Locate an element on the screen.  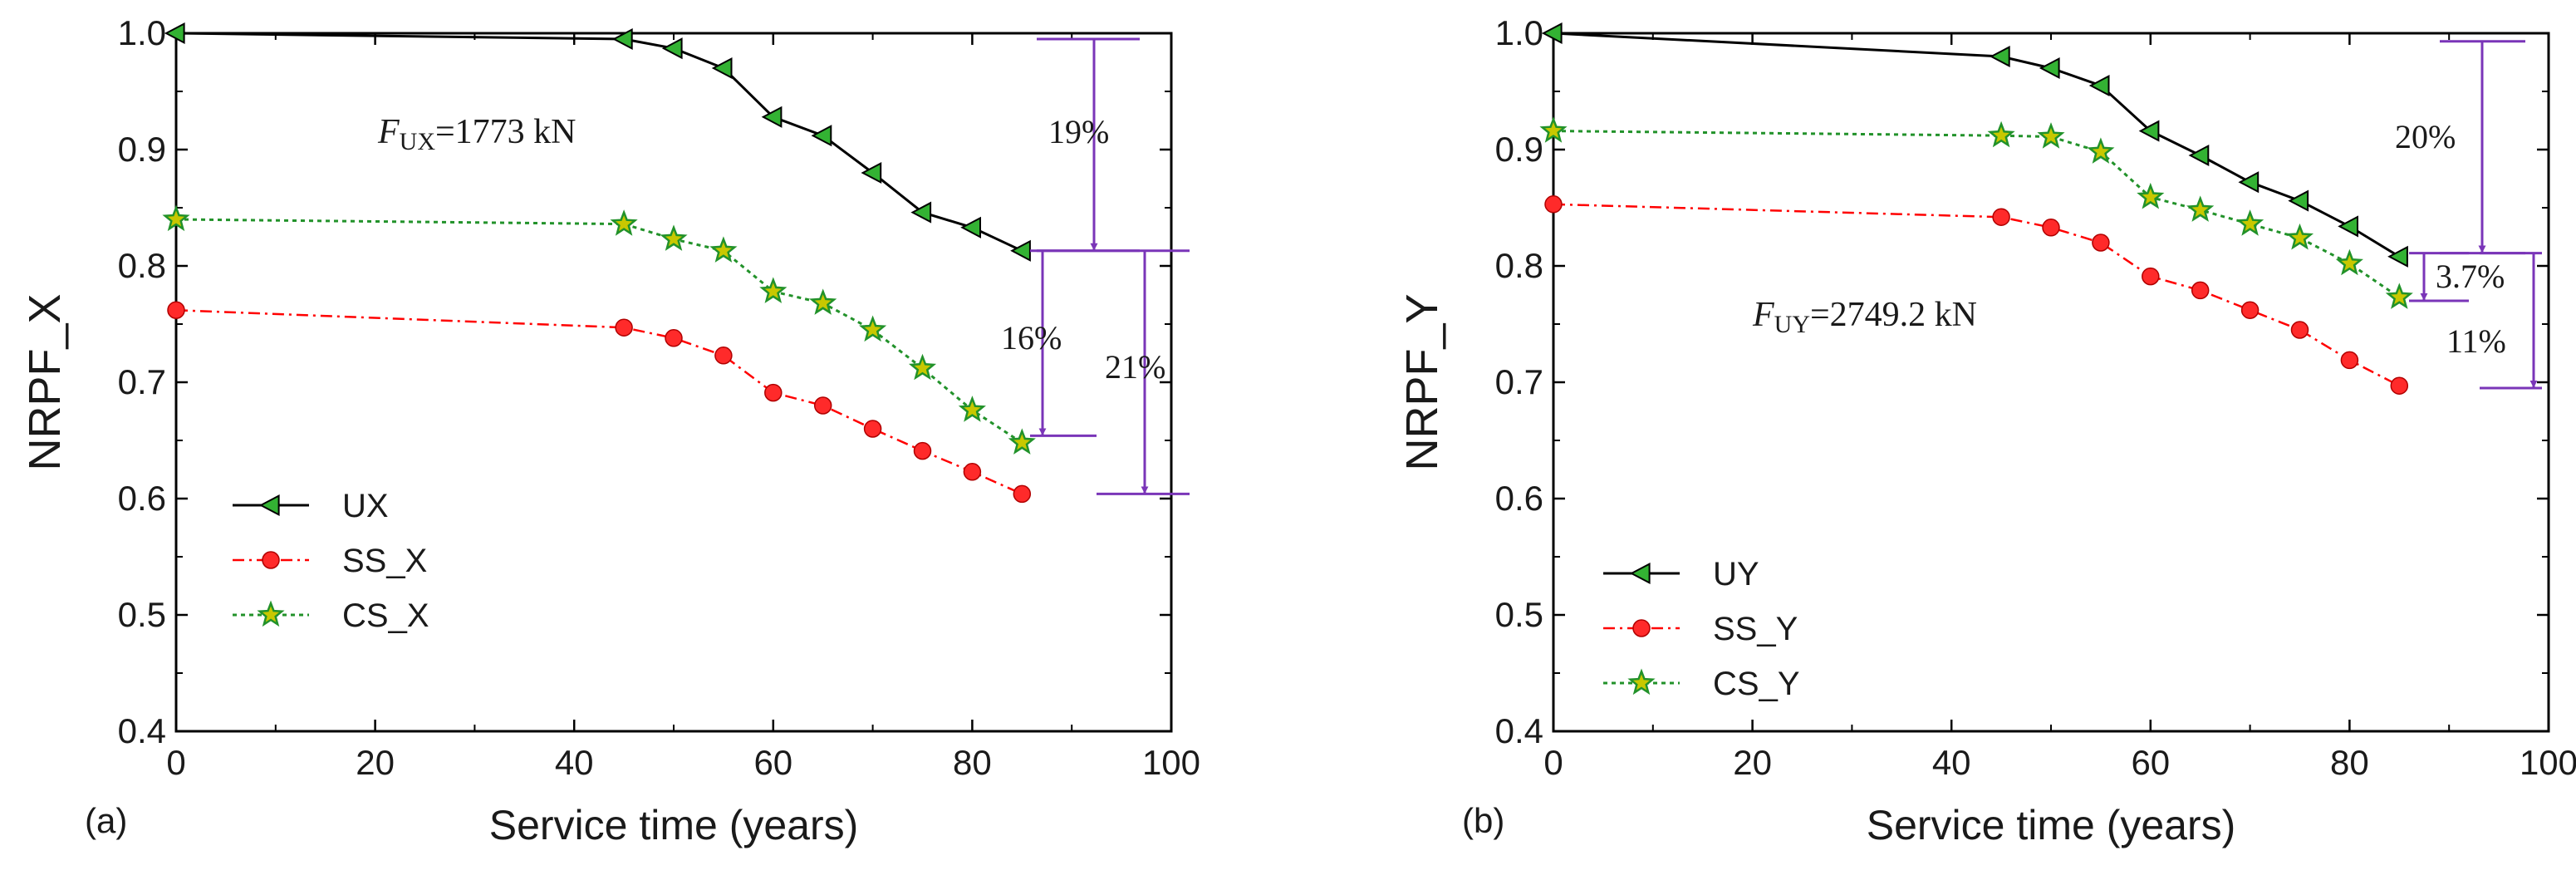
legend-label: UY is located at coordinates (1736, 574).